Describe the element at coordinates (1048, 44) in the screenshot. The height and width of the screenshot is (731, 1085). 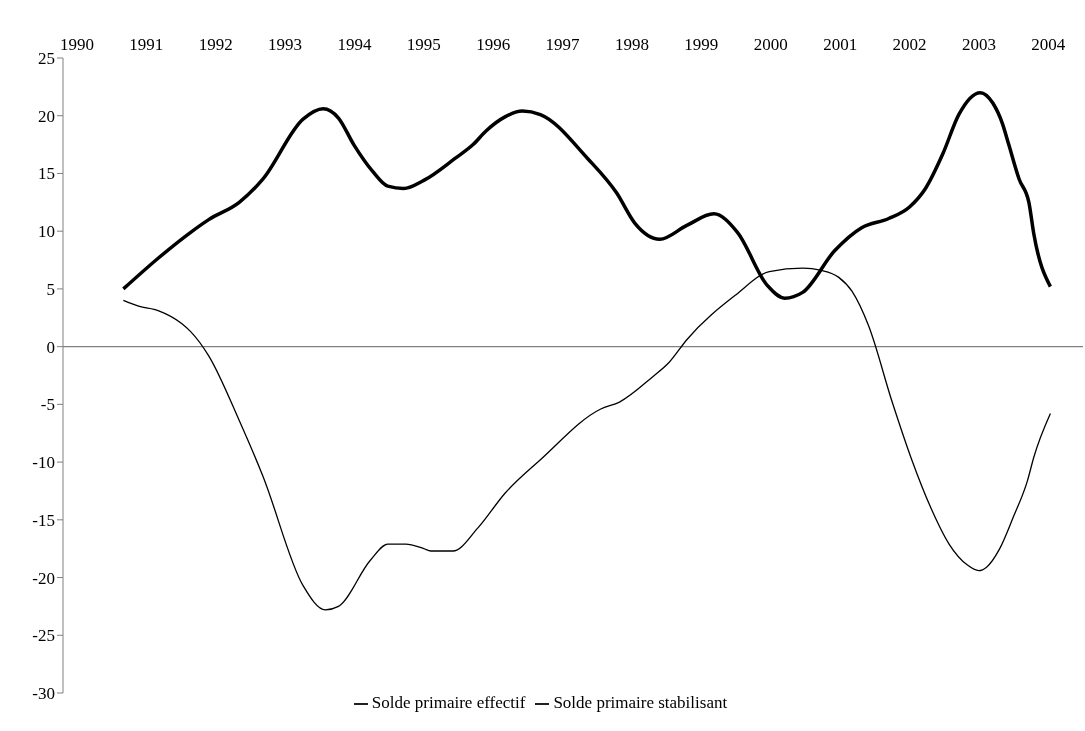
I see `x-tick-label: 2004` at that location.